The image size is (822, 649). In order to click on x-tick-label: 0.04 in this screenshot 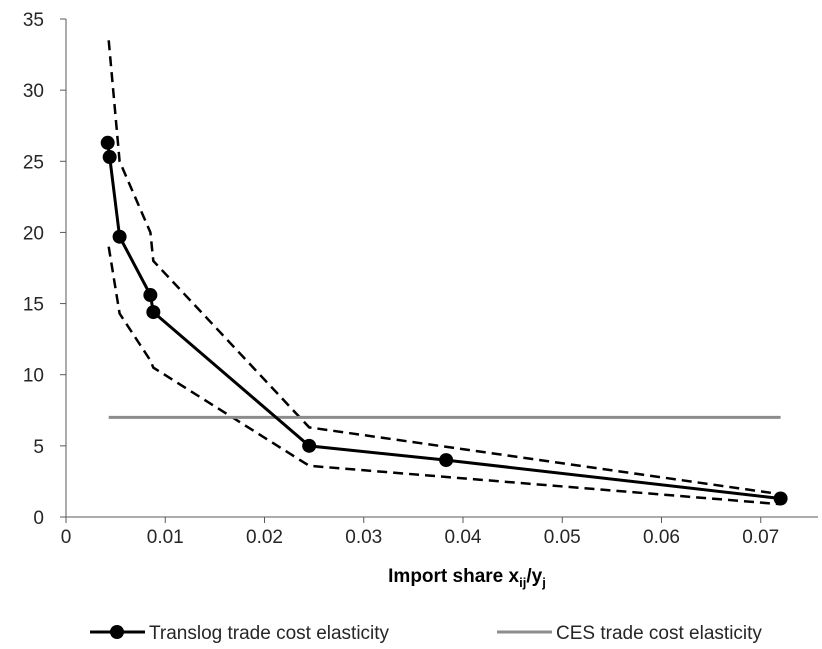, I will do `click(463, 537)`.